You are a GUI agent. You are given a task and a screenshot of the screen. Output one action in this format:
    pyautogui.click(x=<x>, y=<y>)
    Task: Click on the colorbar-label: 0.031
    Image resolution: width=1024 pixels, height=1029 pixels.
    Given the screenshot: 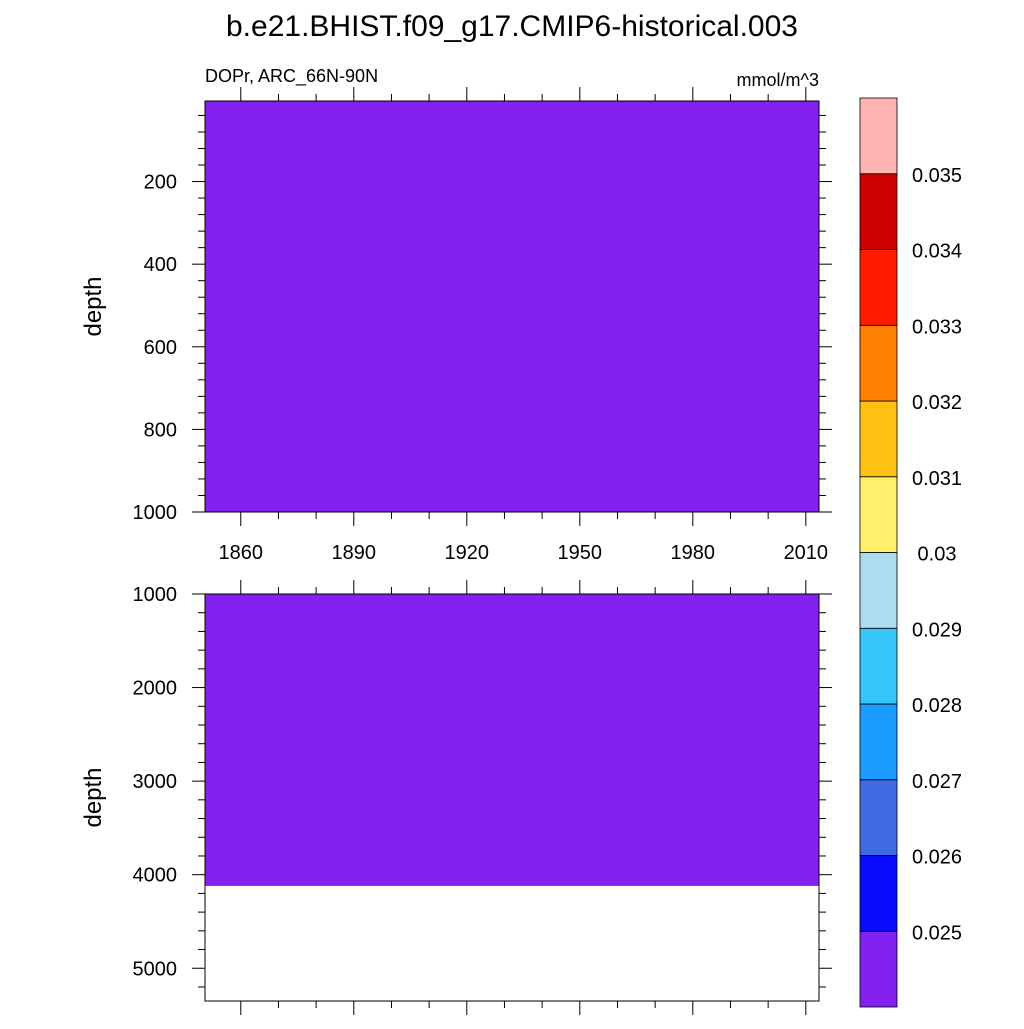 What is the action you would take?
    pyautogui.click(x=937, y=479)
    